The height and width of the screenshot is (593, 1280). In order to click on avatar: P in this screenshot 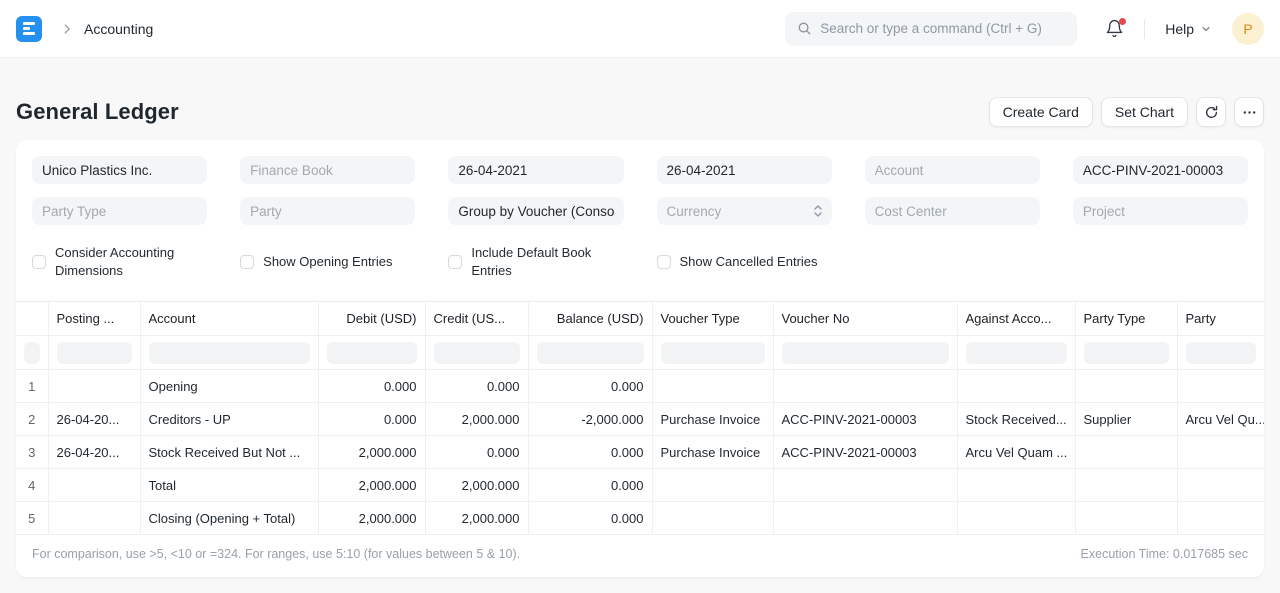, I will do `click(1248, 28)`.